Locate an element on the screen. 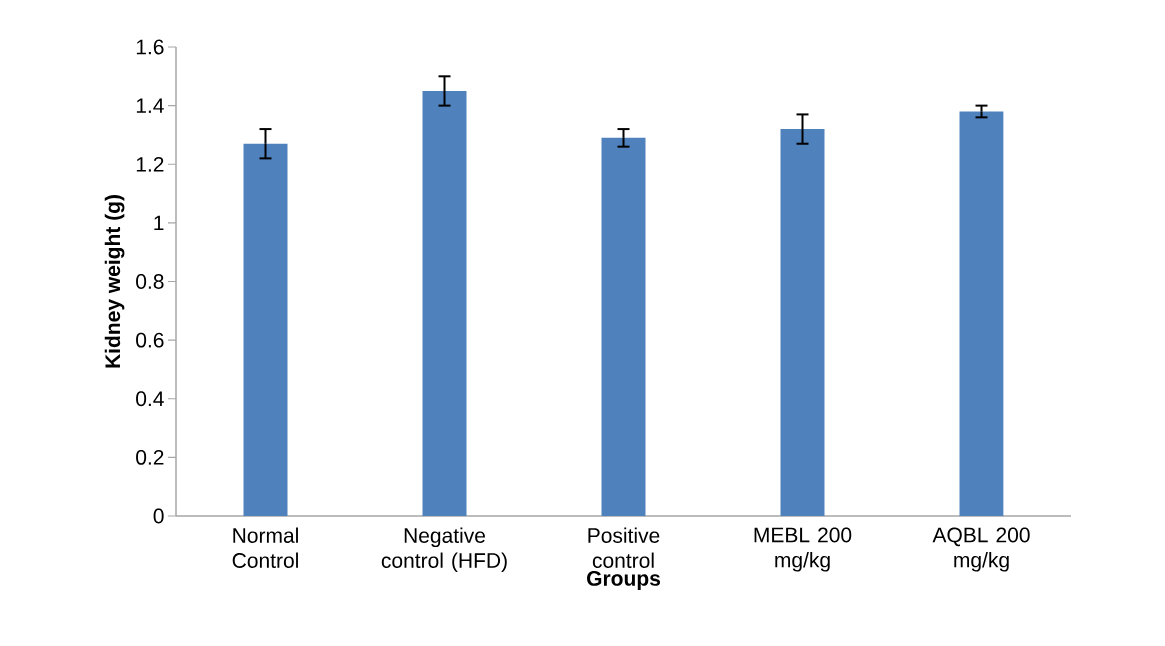 This screenshot has height=646, width=1165. x-tick-label: Positive control is located at coordinates (624, 547).